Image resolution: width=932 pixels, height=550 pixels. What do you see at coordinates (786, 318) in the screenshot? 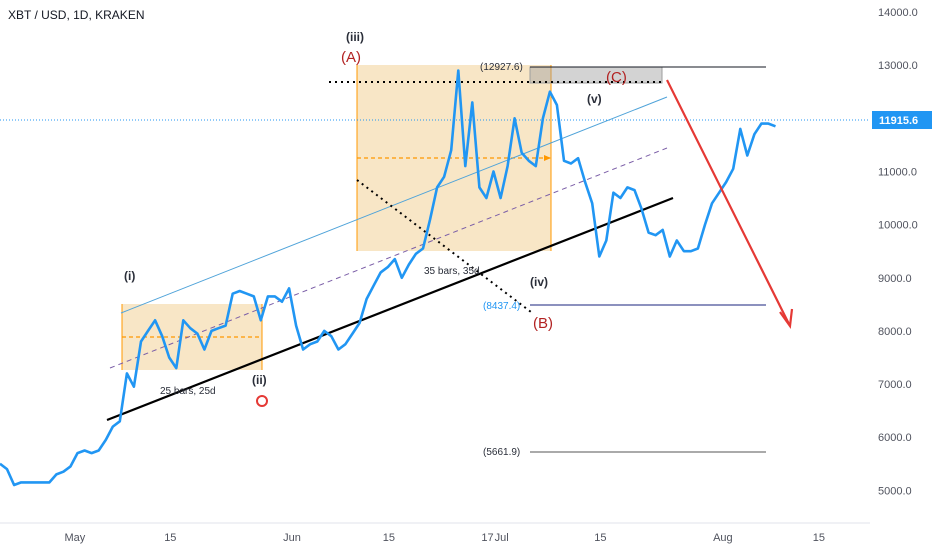
I see `projection-arrowhead` at bounding box center [786, 318].